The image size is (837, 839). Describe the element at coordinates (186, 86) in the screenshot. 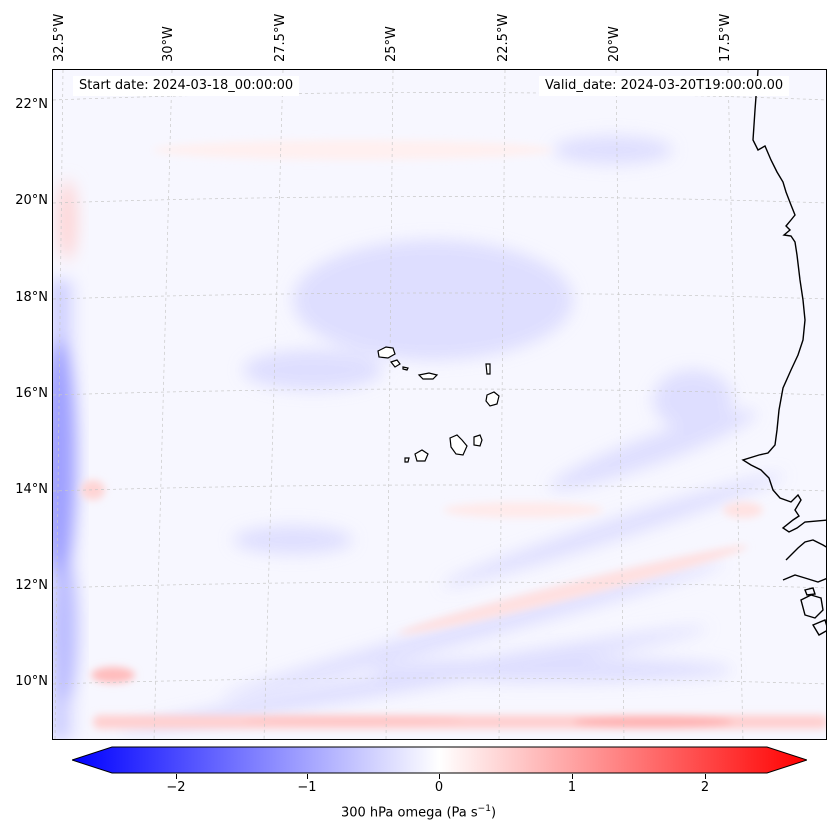

I see `start-date-label: Start date: 2024-03-18_00:00:00` at that location.